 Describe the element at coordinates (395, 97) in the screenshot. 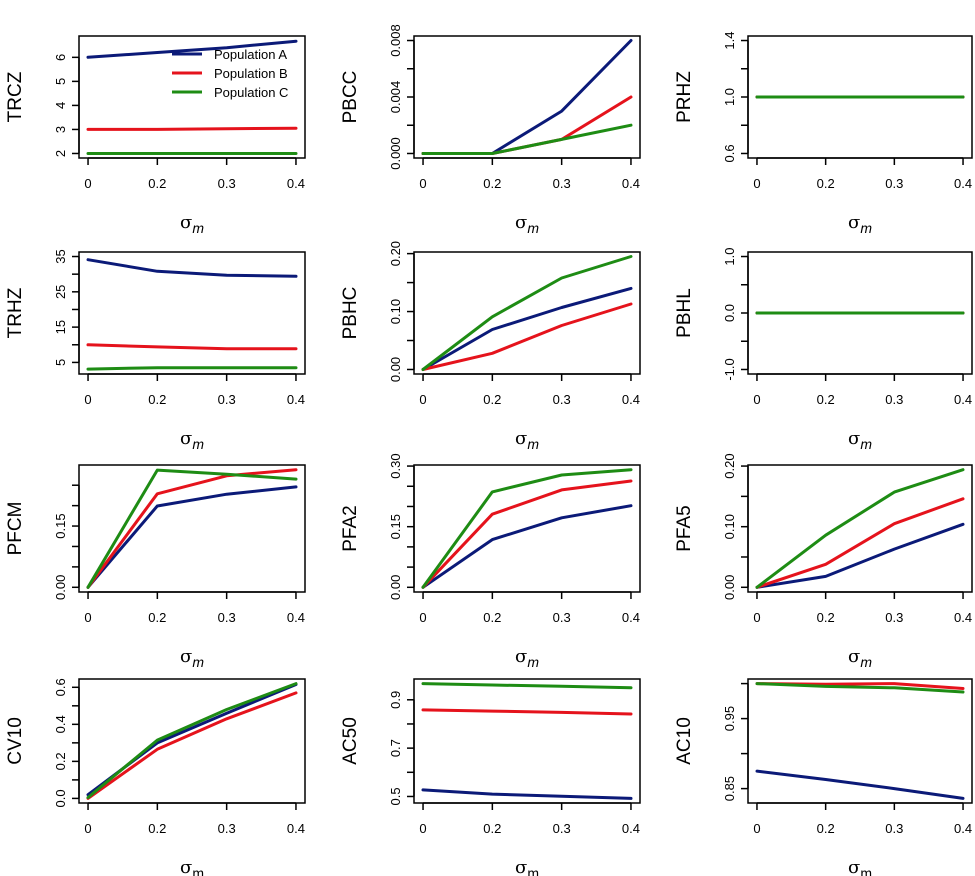

I see `y-tick-label: 0.004` at that location.